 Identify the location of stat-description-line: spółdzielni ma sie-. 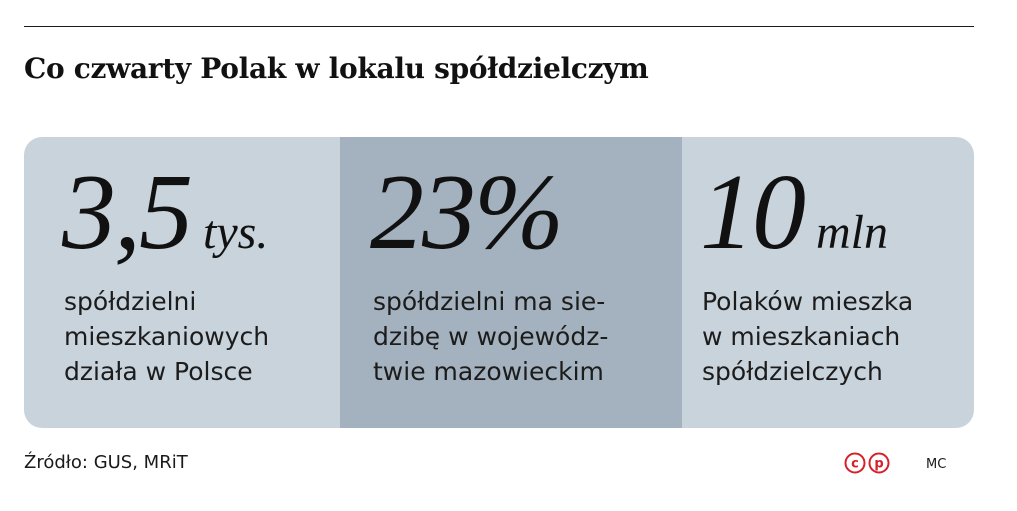
(489, 301).